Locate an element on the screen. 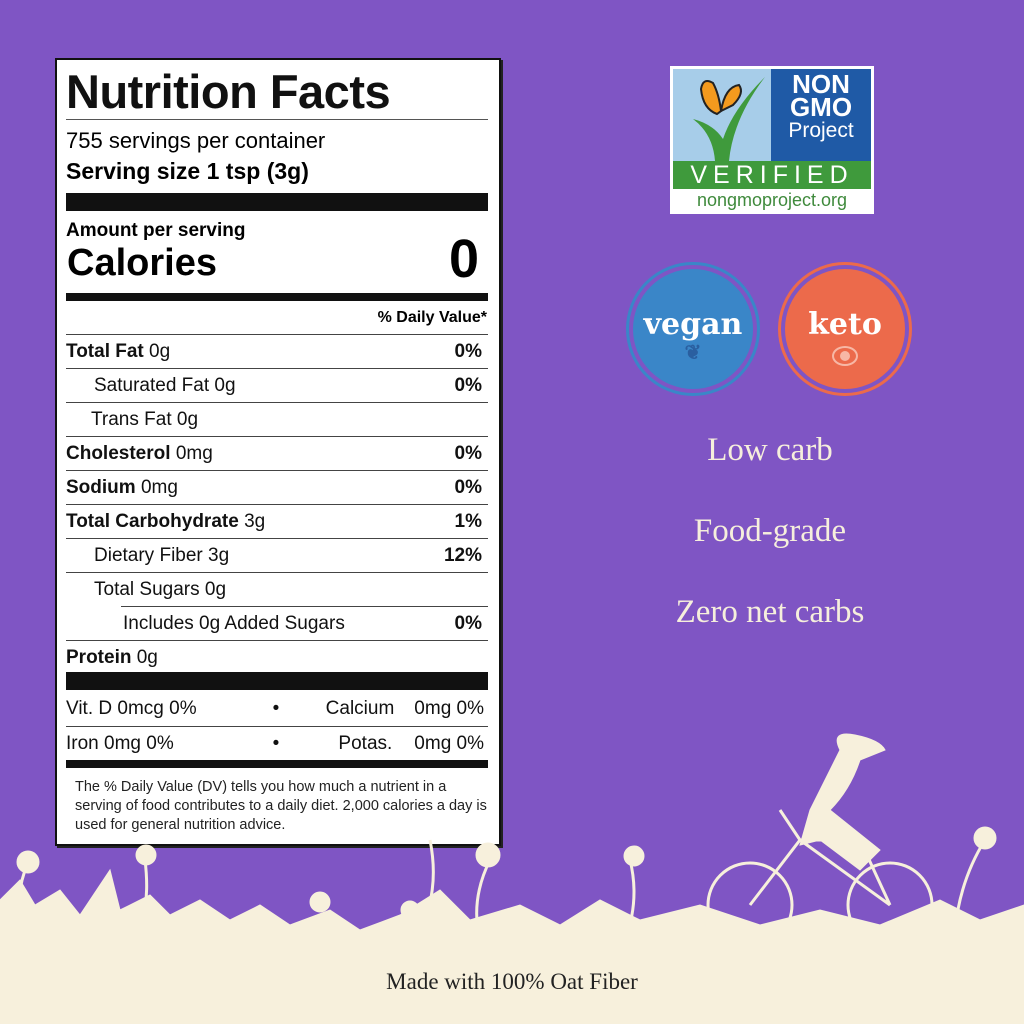 The width and height of the screenshot is (1024, 1024). nutrition-title: Nutrition Facts is located at coordinates (228, 91).